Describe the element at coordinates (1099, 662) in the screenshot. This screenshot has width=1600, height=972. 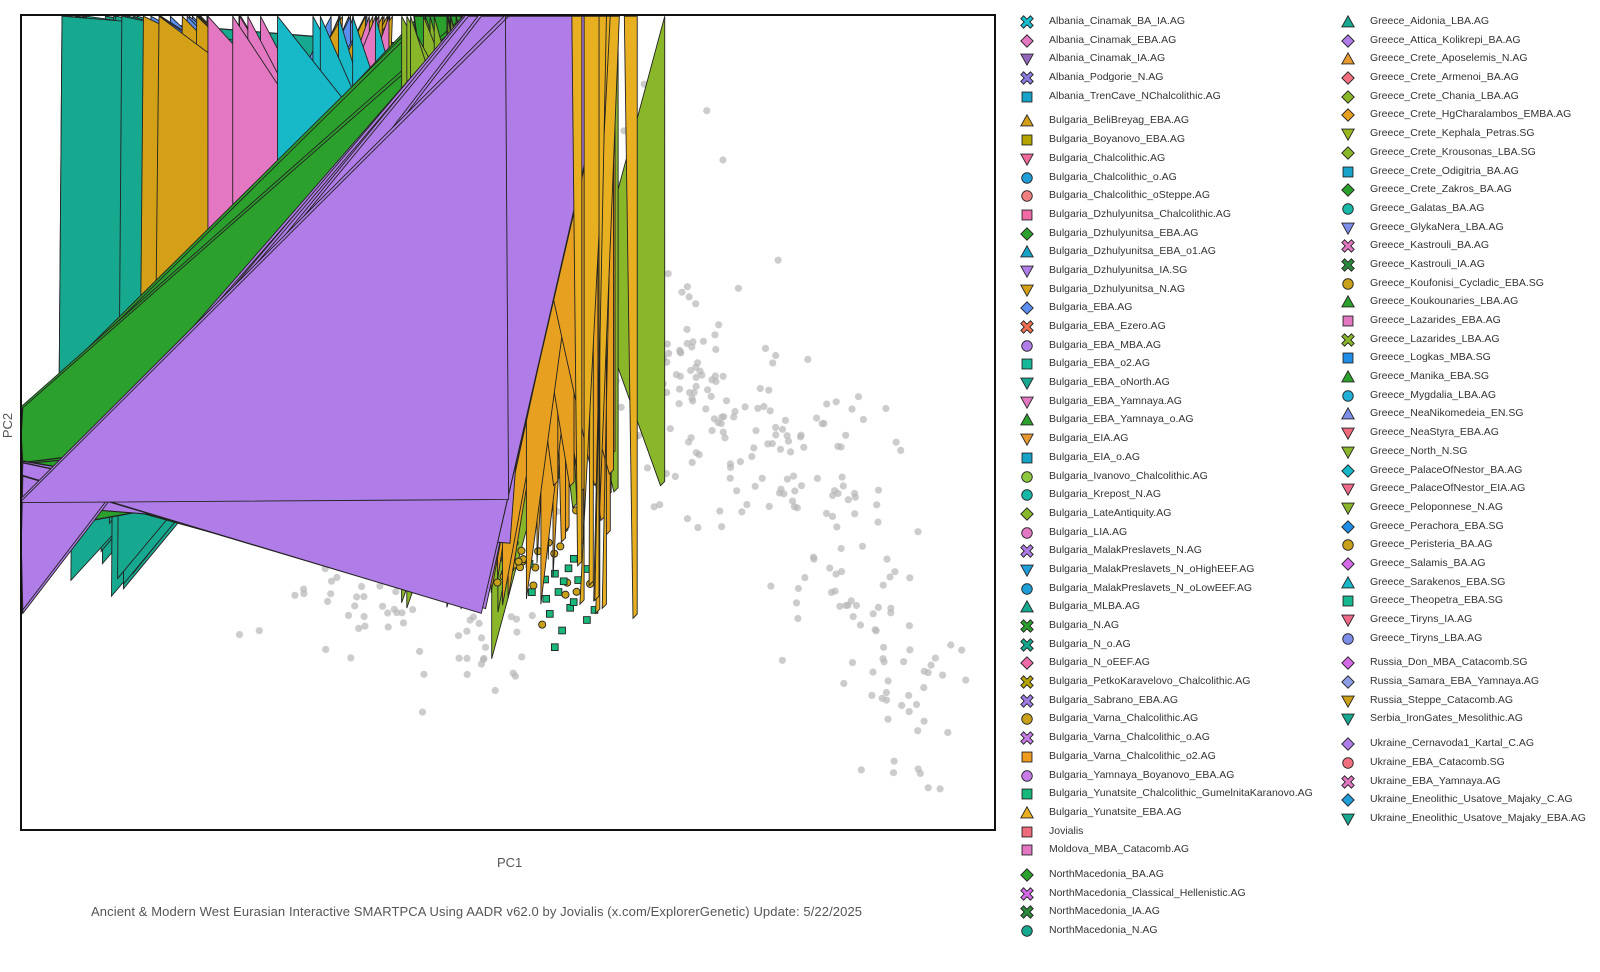
I see `legend-item-label: Bulgaria_N_oEEF.AG` at that location.